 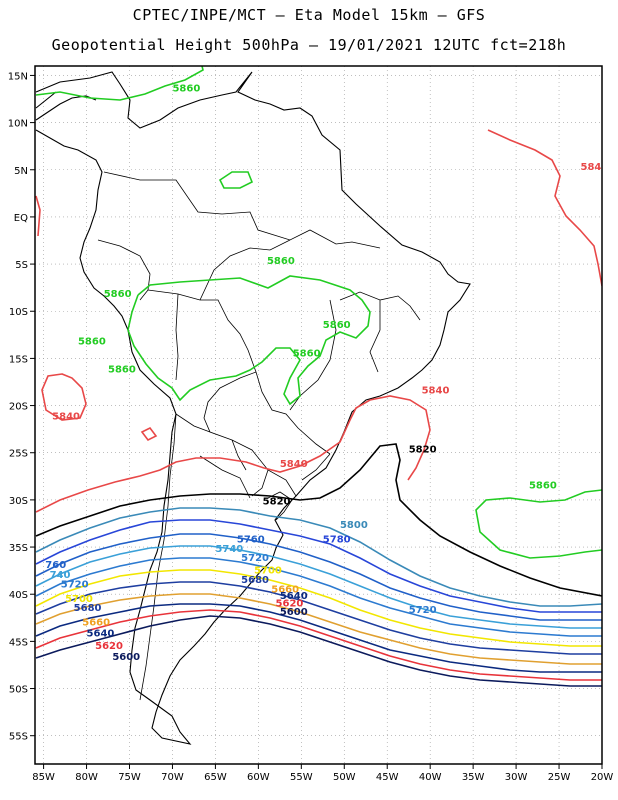 What do you see at coordinates (233, 454) in the screenshot?
I see `contour-5840-pacific-south` at bounding box center [233, 454].